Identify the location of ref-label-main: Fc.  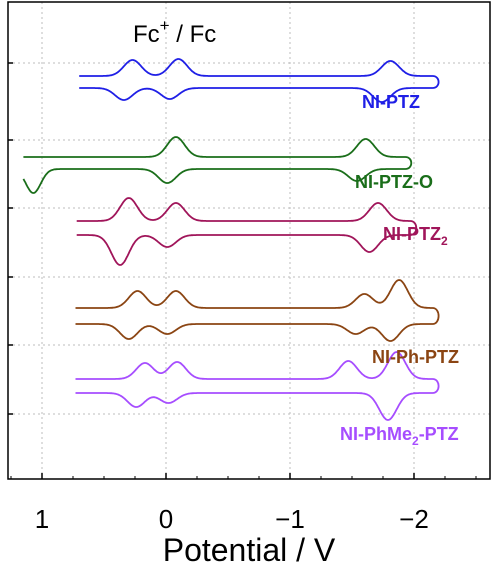
(146, 34).